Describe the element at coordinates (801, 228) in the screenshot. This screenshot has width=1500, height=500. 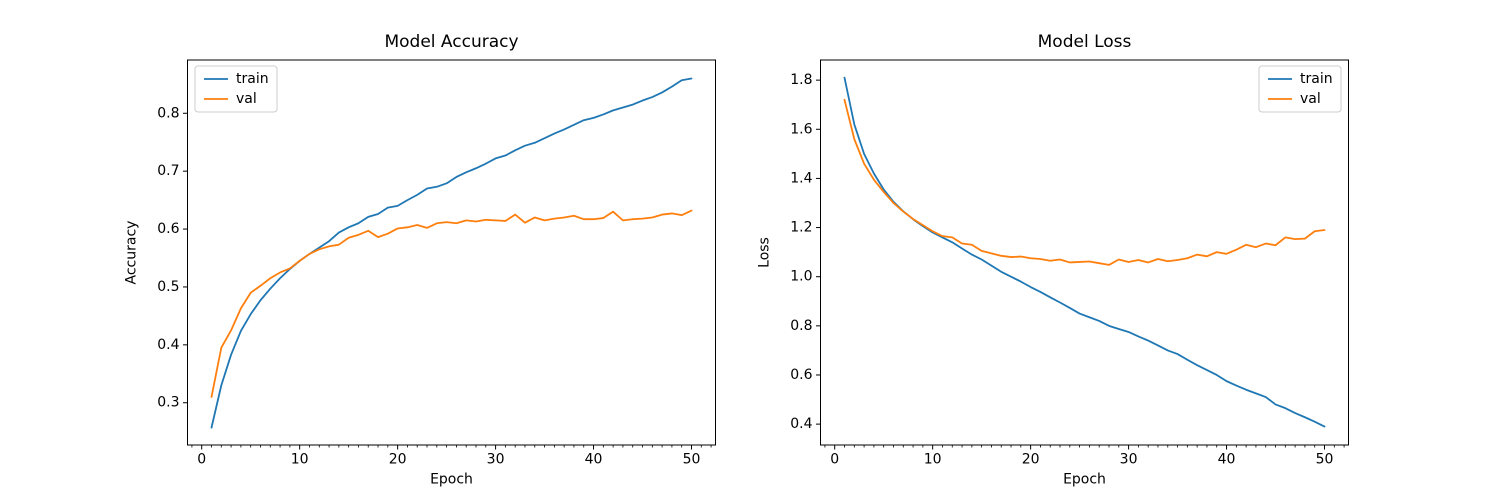
I see `y-tick-label: 1.2` at that location.